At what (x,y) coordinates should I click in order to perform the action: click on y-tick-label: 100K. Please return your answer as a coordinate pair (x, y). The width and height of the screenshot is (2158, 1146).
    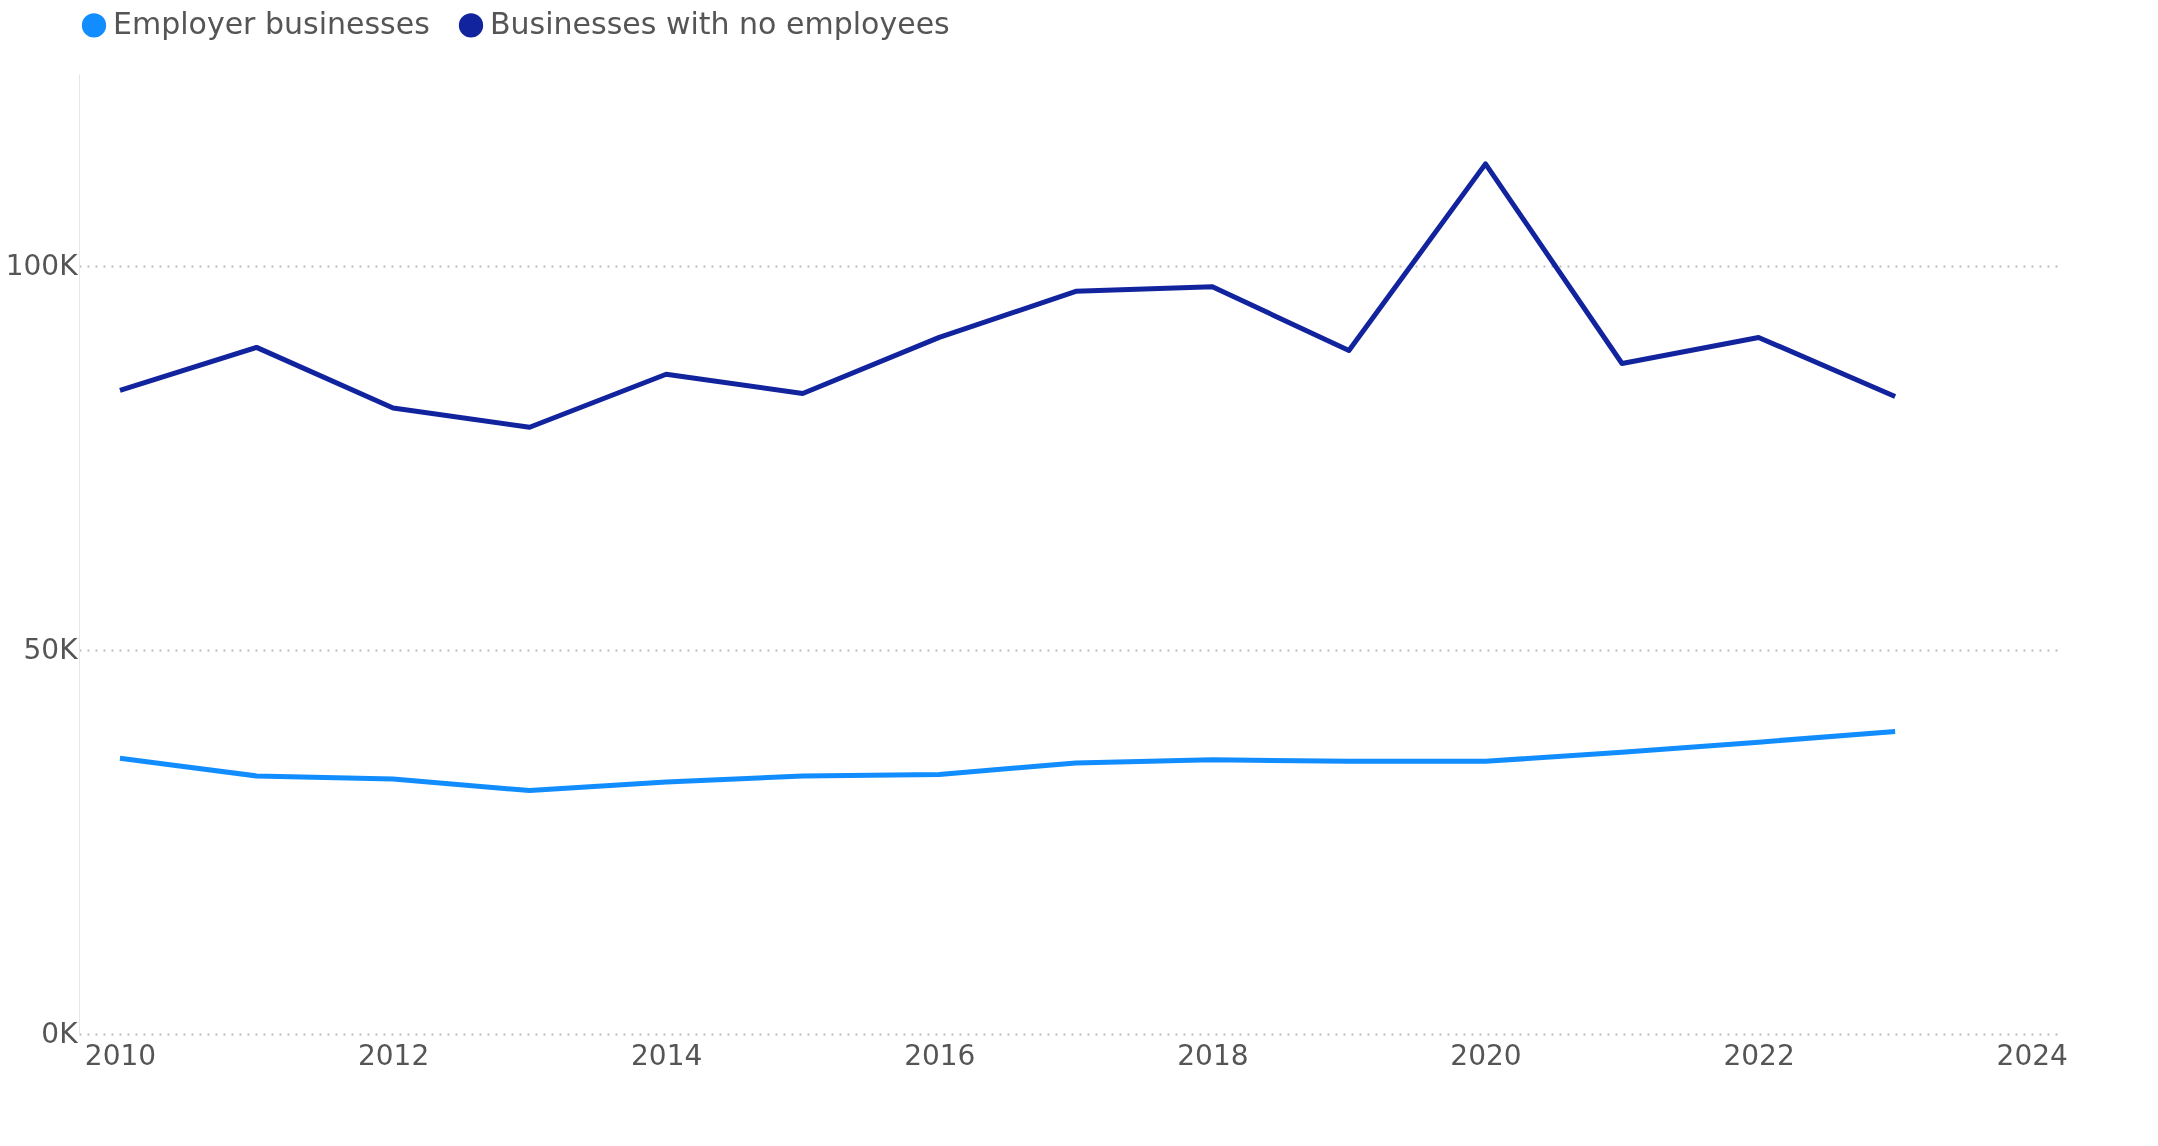
    Looking at the image, I should click on (42, 265).